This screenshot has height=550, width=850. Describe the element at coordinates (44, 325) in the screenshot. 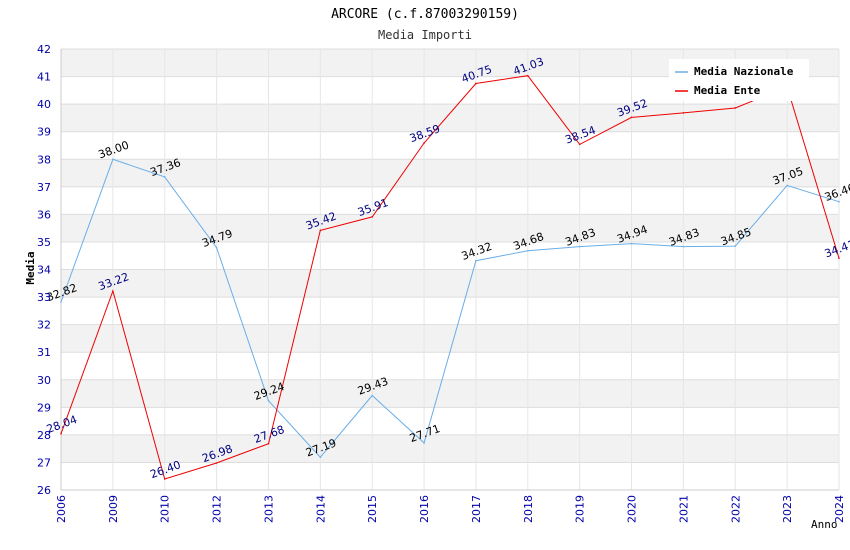

I see `y-tick-label: 32` at that location.